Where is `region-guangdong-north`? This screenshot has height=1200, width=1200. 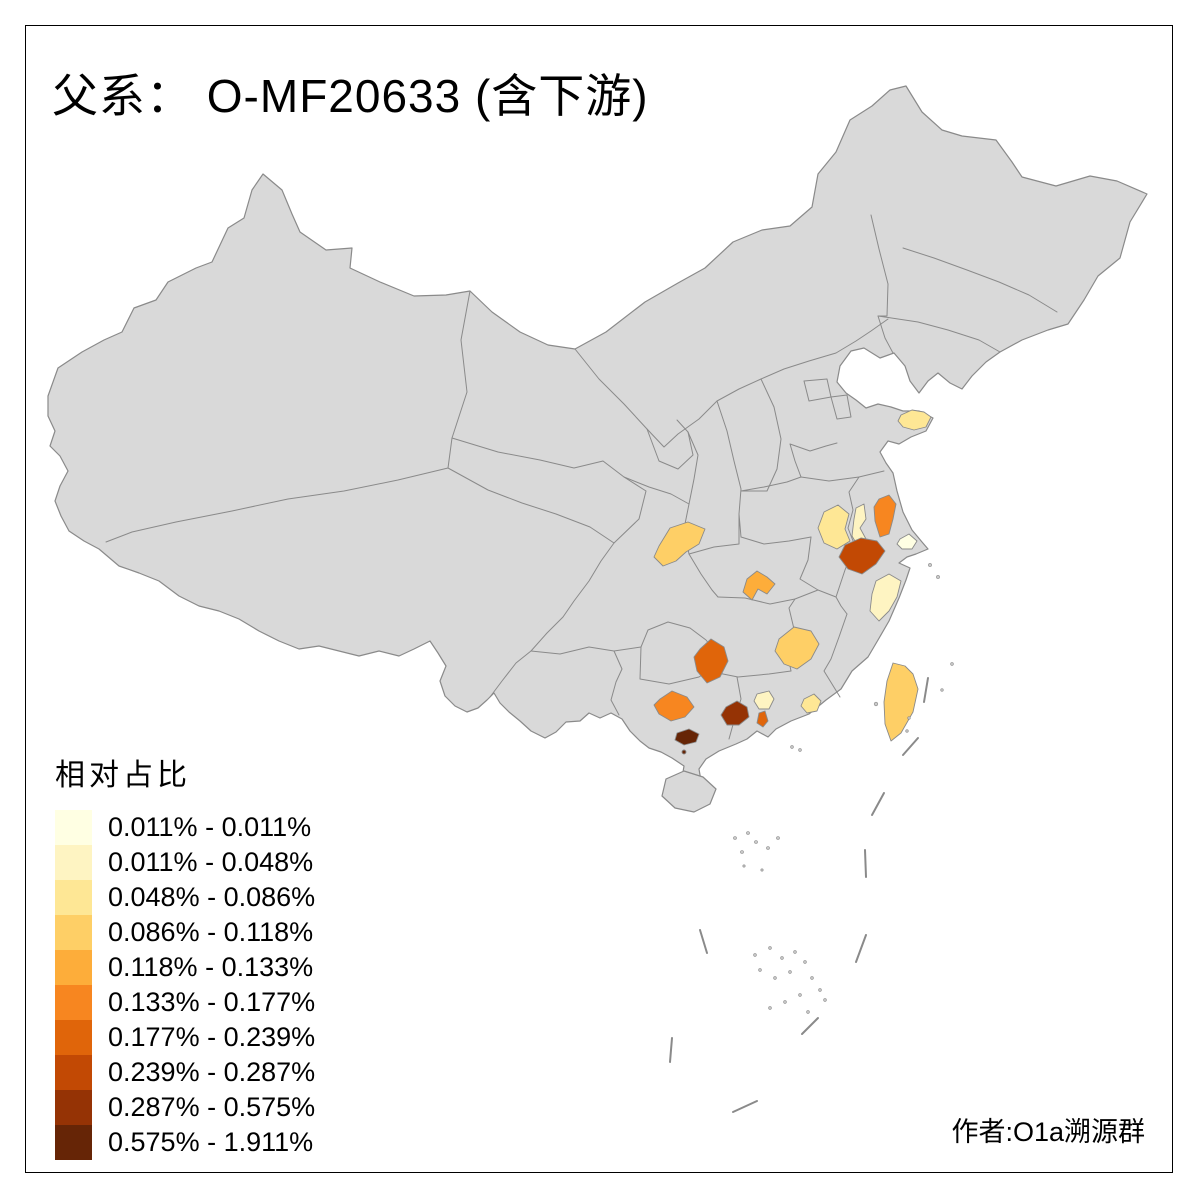
region-guangdong-north is located at coordinates (764, 700).